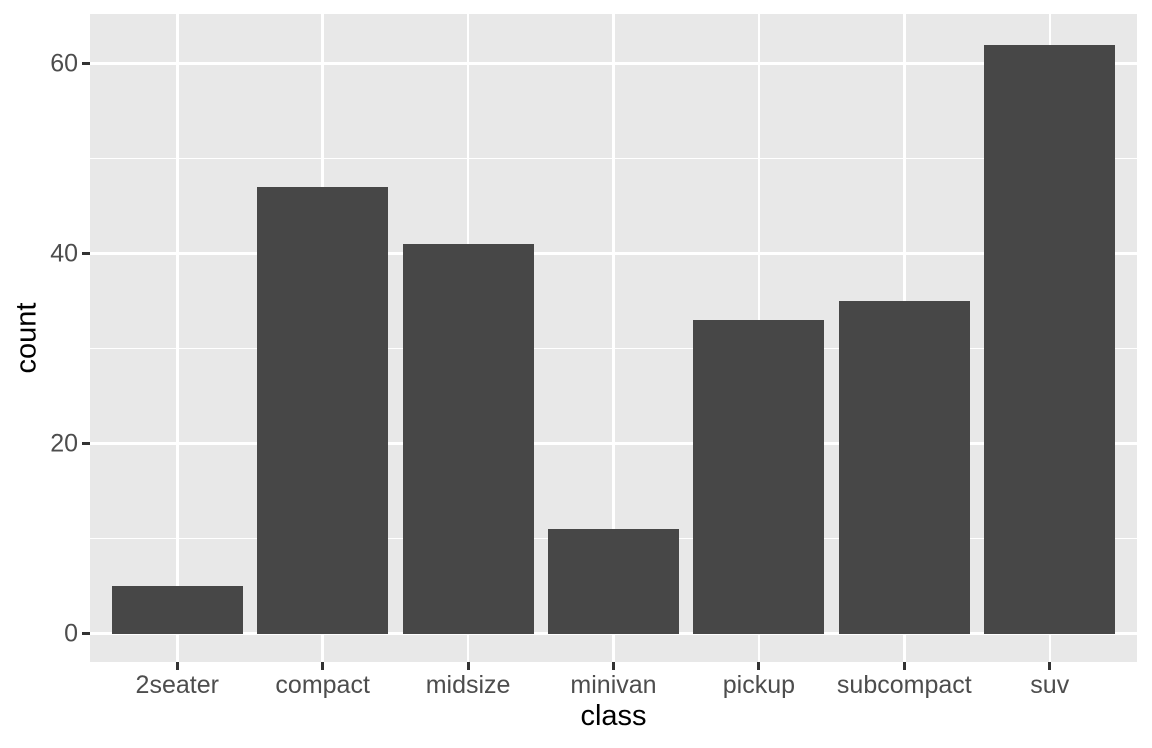 The image size is (1152, 748). What do you see at coordinates (613, 685) in the screenshot?
I see `x-tick-label: minivan` at bounding box center [613, 685].